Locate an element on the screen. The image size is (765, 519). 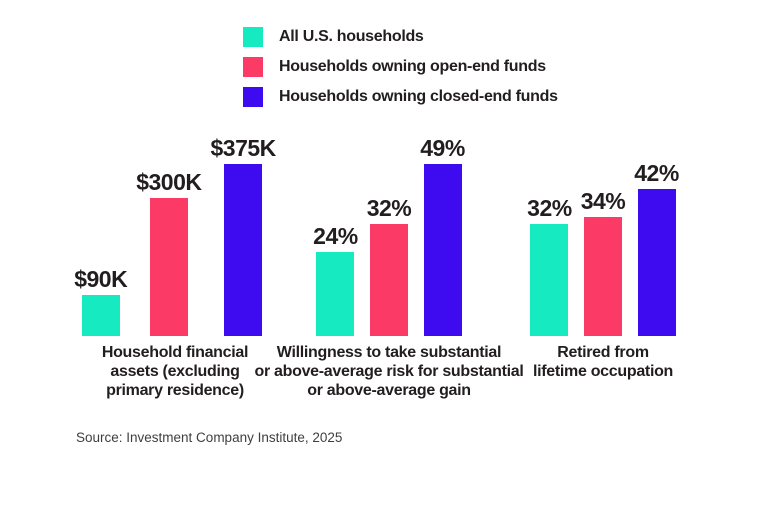
bar-value-label: $375K is located at coordinates (243, 148).